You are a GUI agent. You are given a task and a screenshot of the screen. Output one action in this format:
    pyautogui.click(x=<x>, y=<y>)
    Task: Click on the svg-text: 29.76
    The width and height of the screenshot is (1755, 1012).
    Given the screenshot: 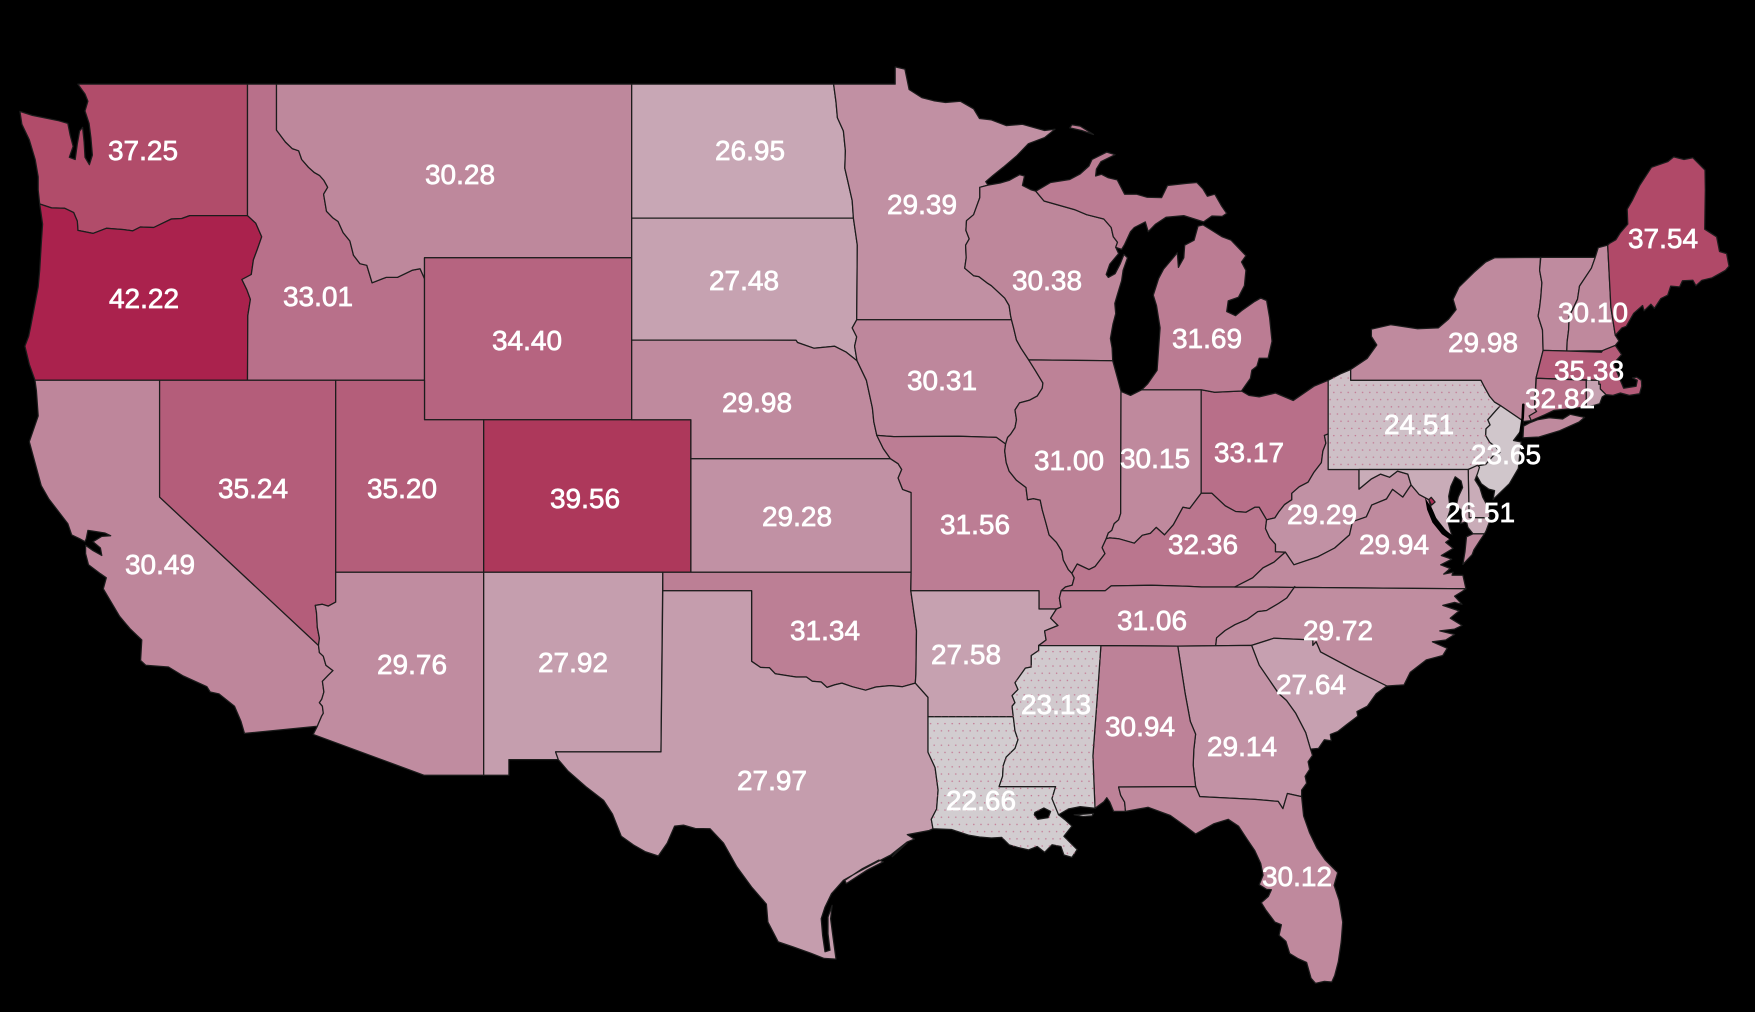 What is the action you would take?
    pyautogui.click(x=412, y=664)
    